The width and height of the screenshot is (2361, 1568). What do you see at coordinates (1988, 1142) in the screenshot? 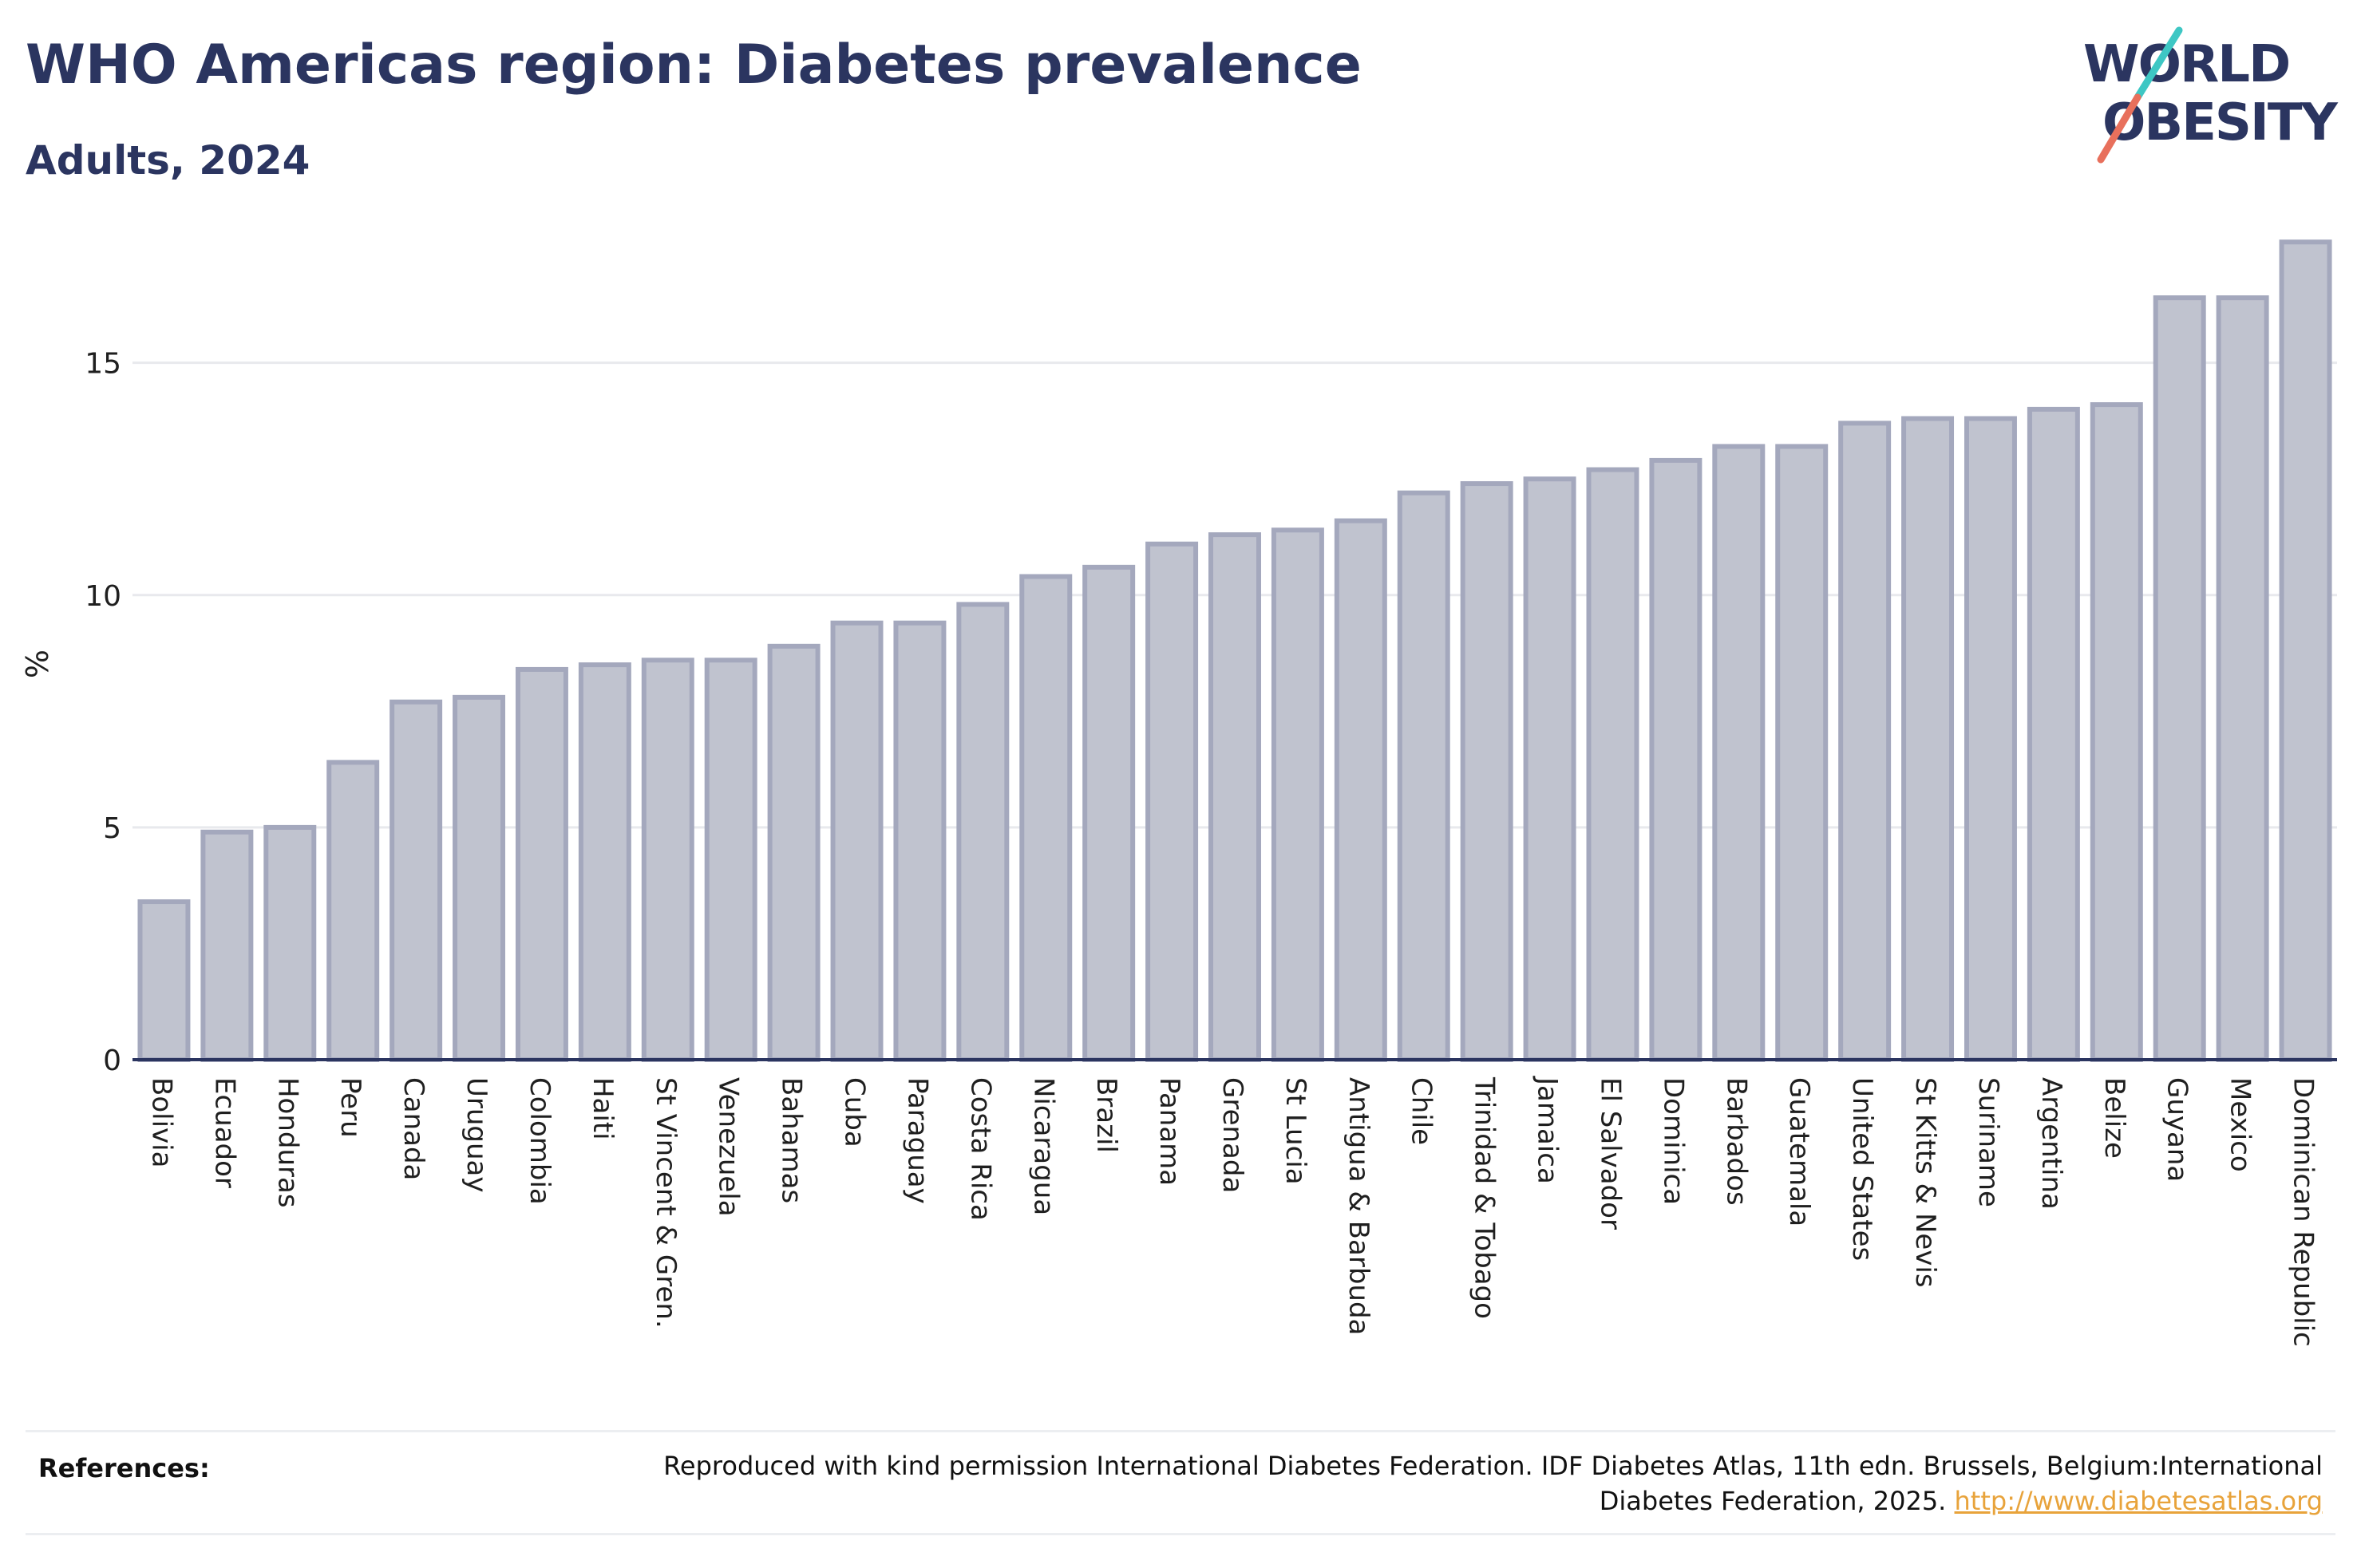
I see `x-tick-label: Suriname` at bounding box center [1988, 1142].